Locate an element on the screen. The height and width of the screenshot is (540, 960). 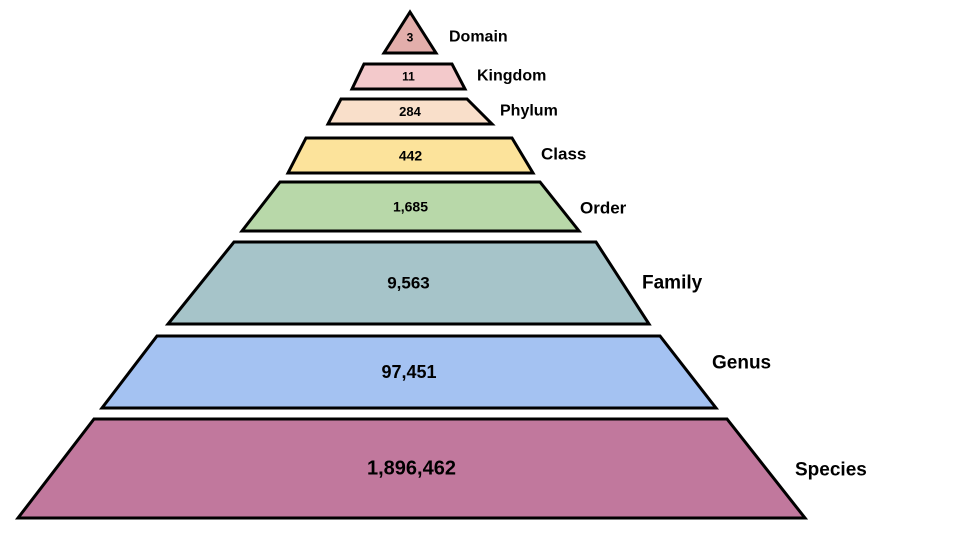
tier-order-label: Order is located at coordinates (603, 208).